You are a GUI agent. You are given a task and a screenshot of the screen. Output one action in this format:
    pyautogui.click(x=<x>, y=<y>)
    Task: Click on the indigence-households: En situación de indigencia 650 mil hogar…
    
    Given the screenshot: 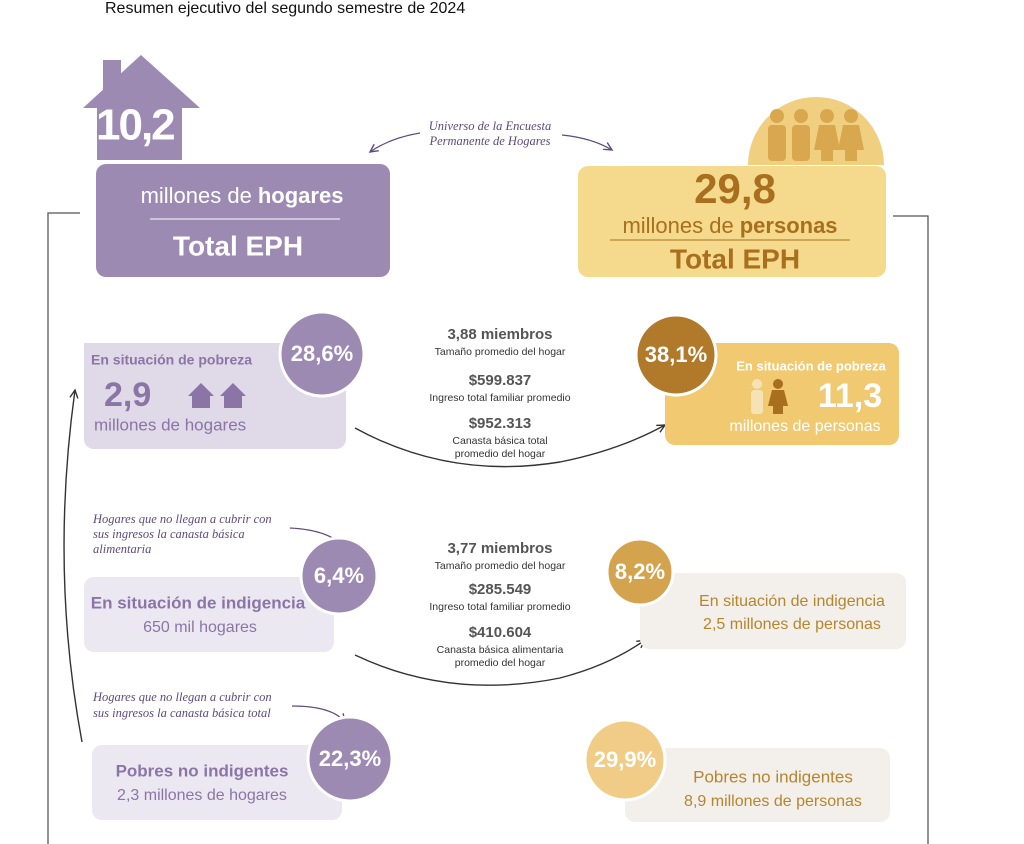 What is the action you would take?
    pyautogui.click(x=231, y=594)
    